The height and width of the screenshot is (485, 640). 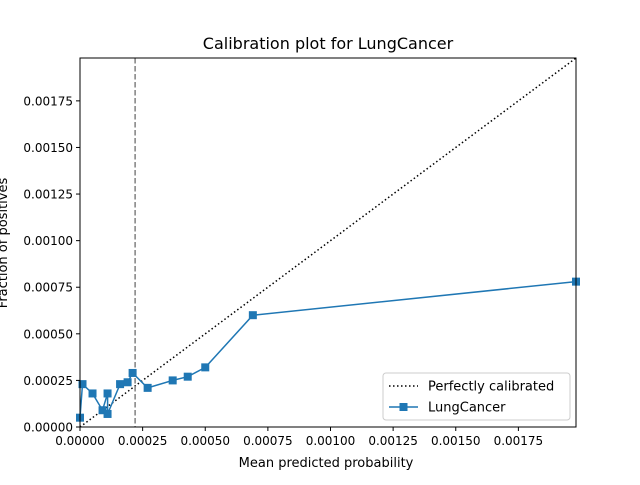 What do you see at coordinates (48, 148) in the screenshot?
I see `y-tick-label: 0.00150` at bounding box center [48, 148].